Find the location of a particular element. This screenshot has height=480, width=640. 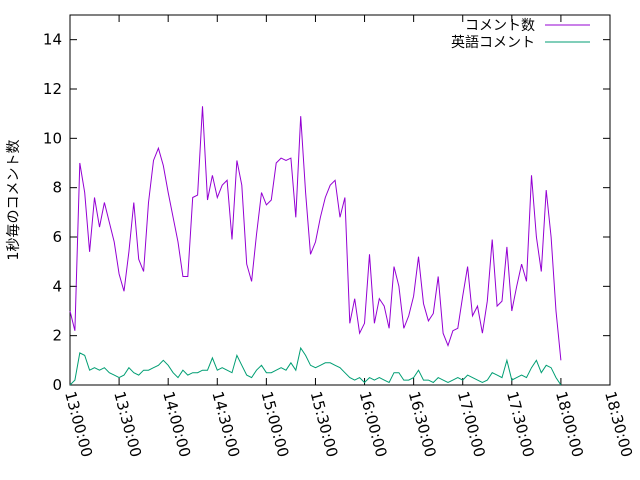

x-tick-label: 14:00:00 is located at coordinates (176, 424).